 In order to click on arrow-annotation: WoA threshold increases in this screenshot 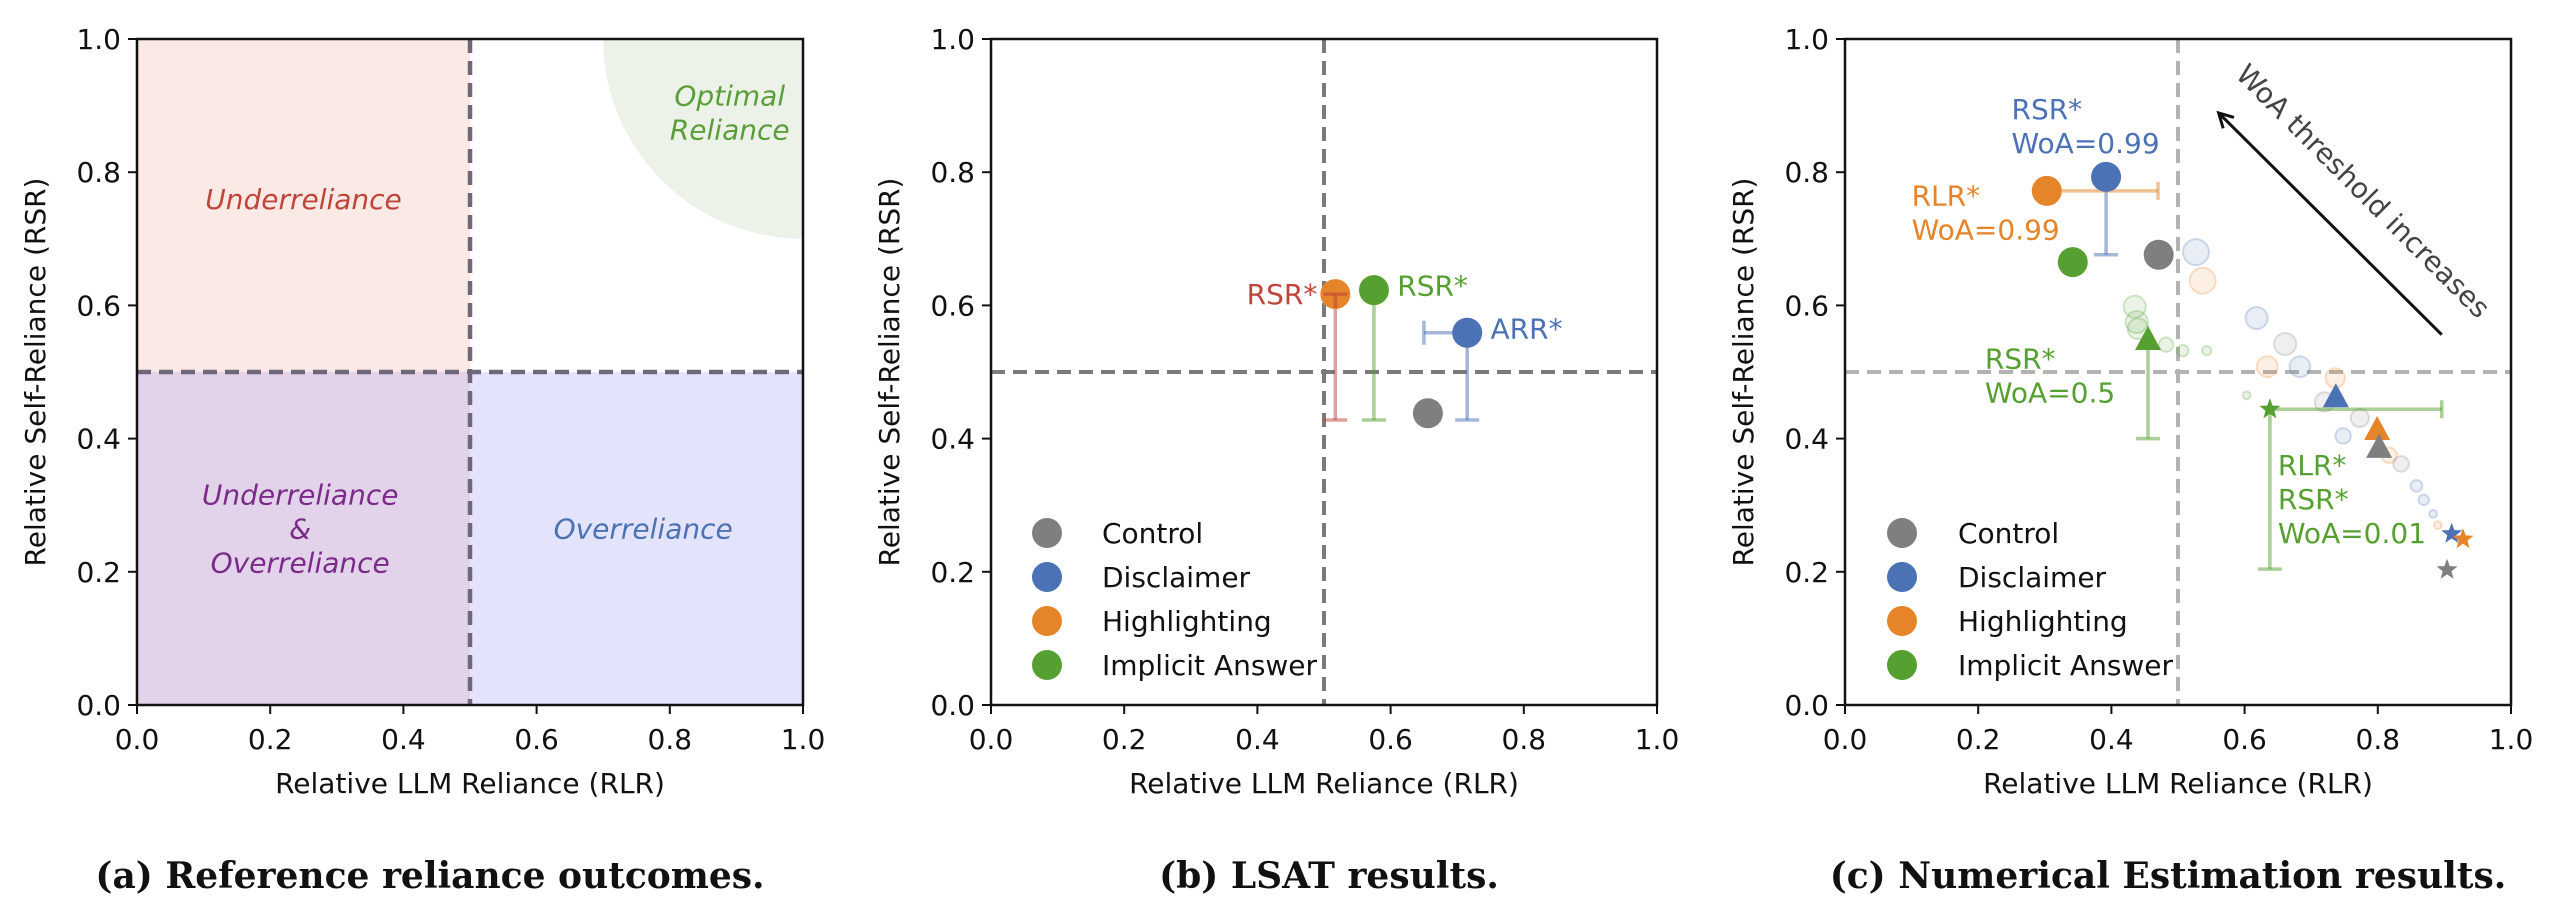, I will do `click(2362, 191)`.